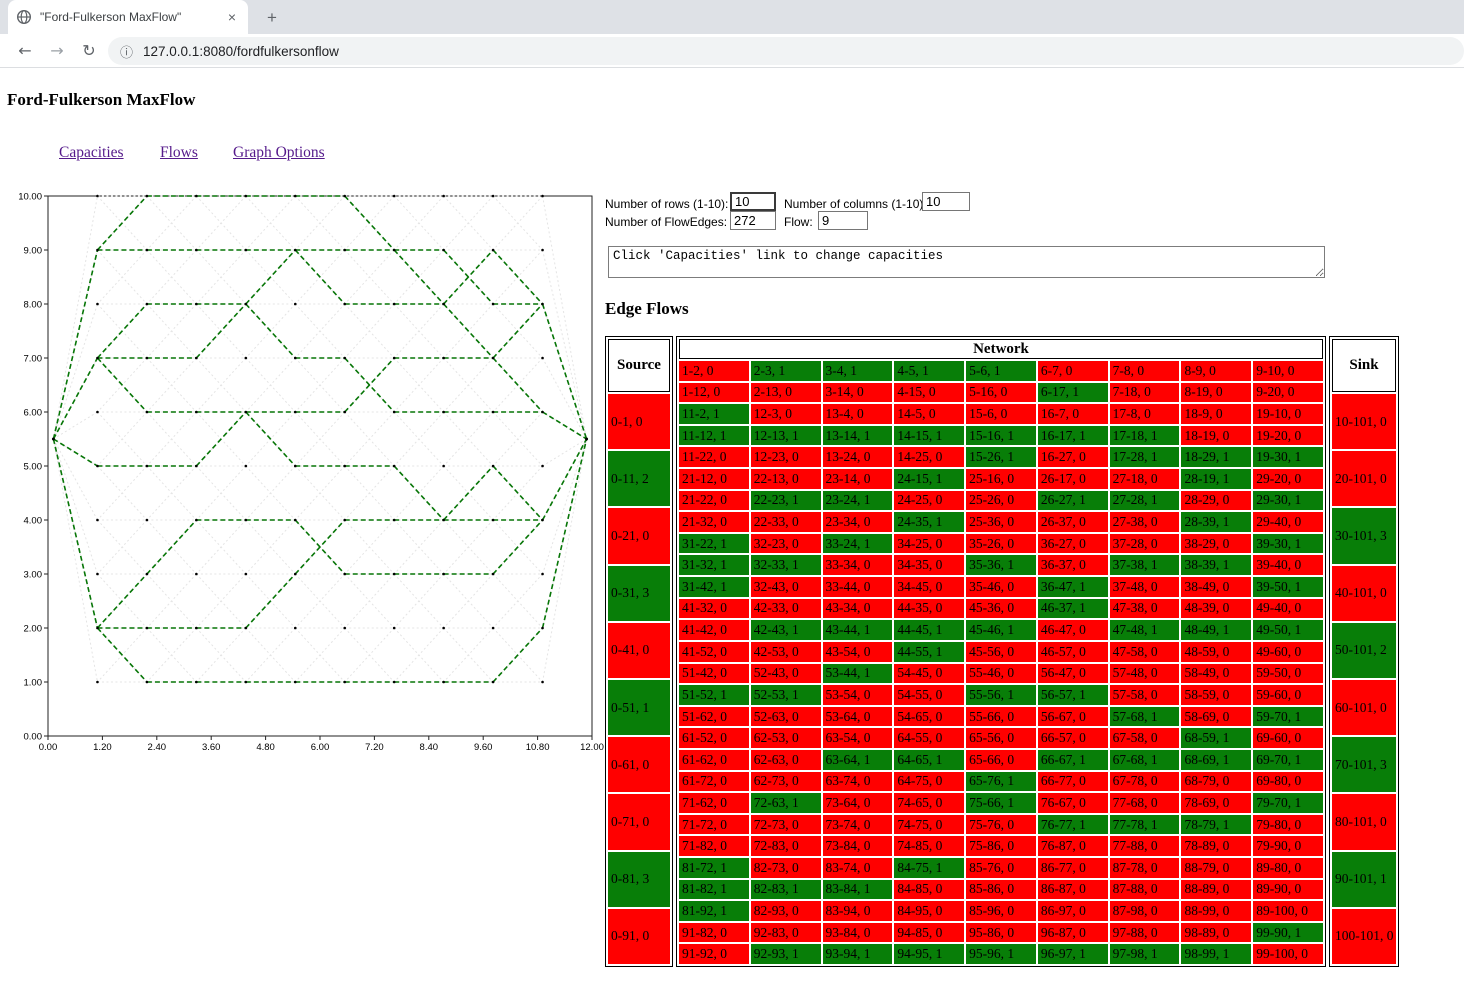 The width and height of the screenshot is (1464, 991). Describe the element at coordinates (1001, 824) in the screenshot. I see `network-edge-cell: 75-76, 0` at that location.